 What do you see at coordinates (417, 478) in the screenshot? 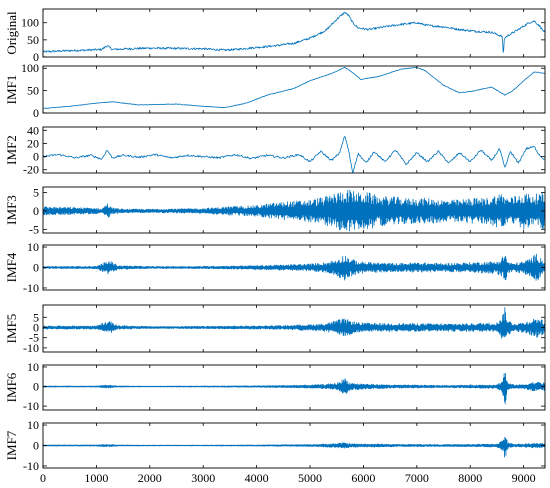
I see `x-tick-label: 7000` at bounding box center [417, 478].